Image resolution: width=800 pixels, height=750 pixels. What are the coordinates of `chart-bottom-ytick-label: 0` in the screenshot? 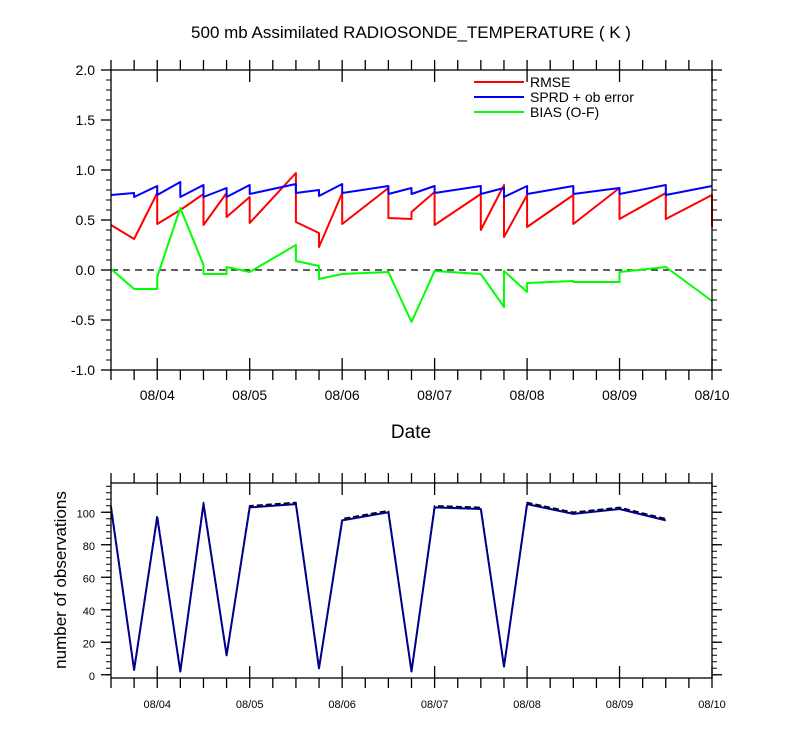 It's located at (92, 677).